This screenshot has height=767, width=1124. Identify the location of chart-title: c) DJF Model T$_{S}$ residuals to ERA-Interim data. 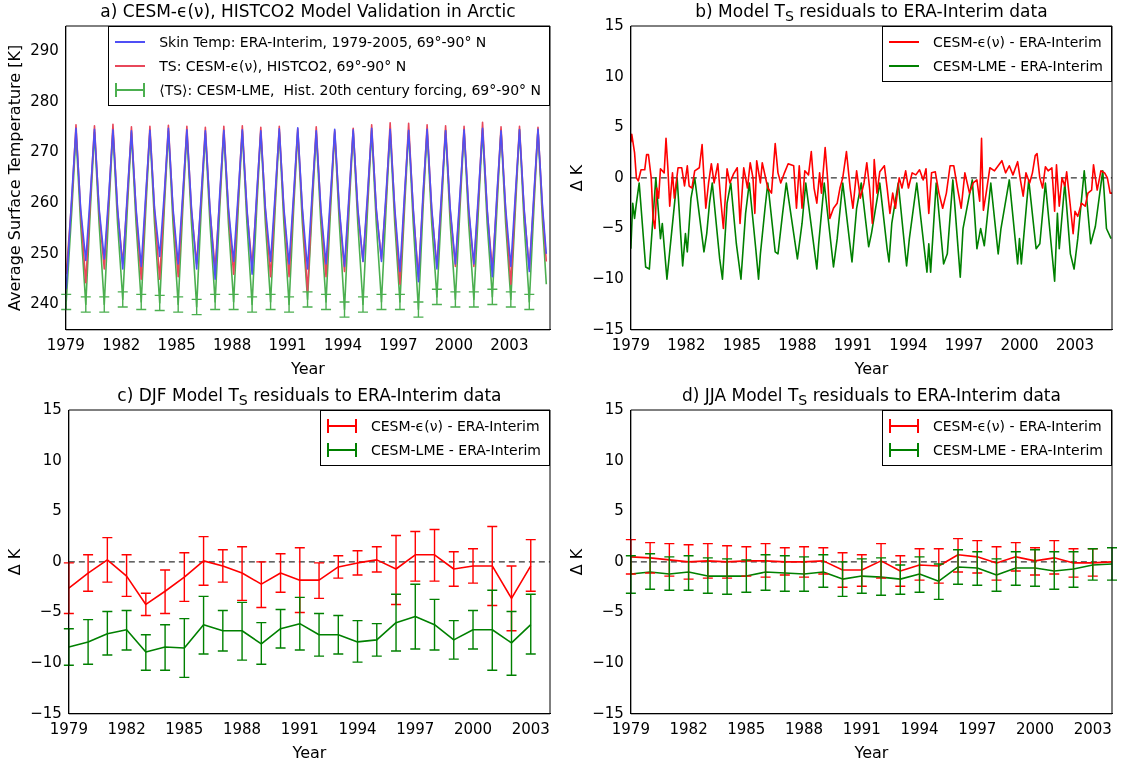
(309, 397).